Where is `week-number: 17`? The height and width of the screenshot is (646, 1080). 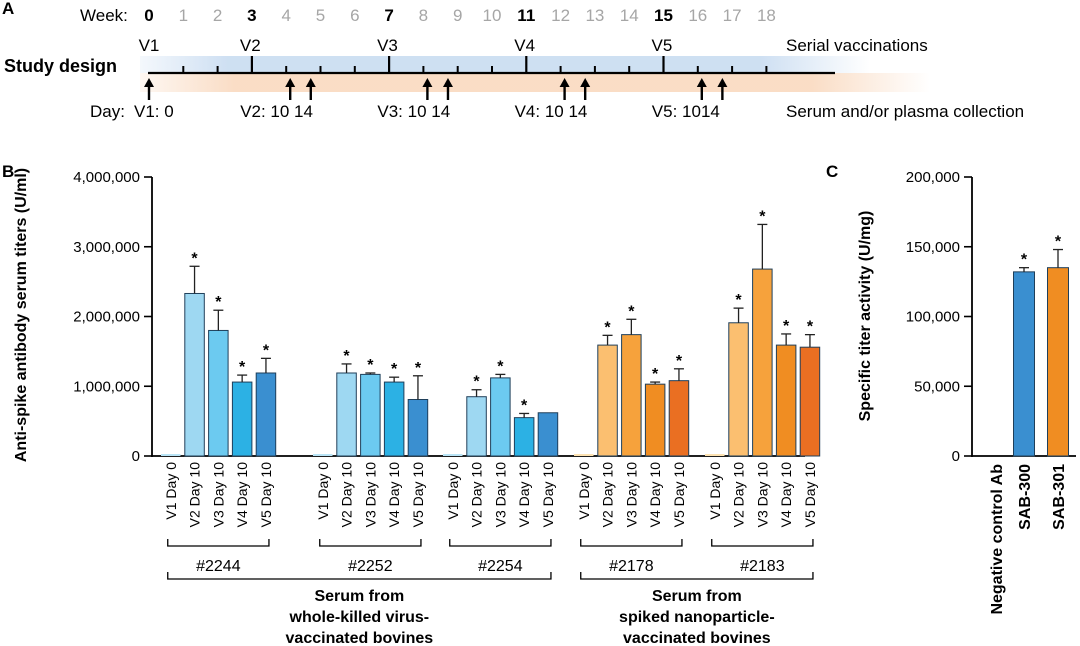 week-number: 17 is located at coordinates (732, 15).